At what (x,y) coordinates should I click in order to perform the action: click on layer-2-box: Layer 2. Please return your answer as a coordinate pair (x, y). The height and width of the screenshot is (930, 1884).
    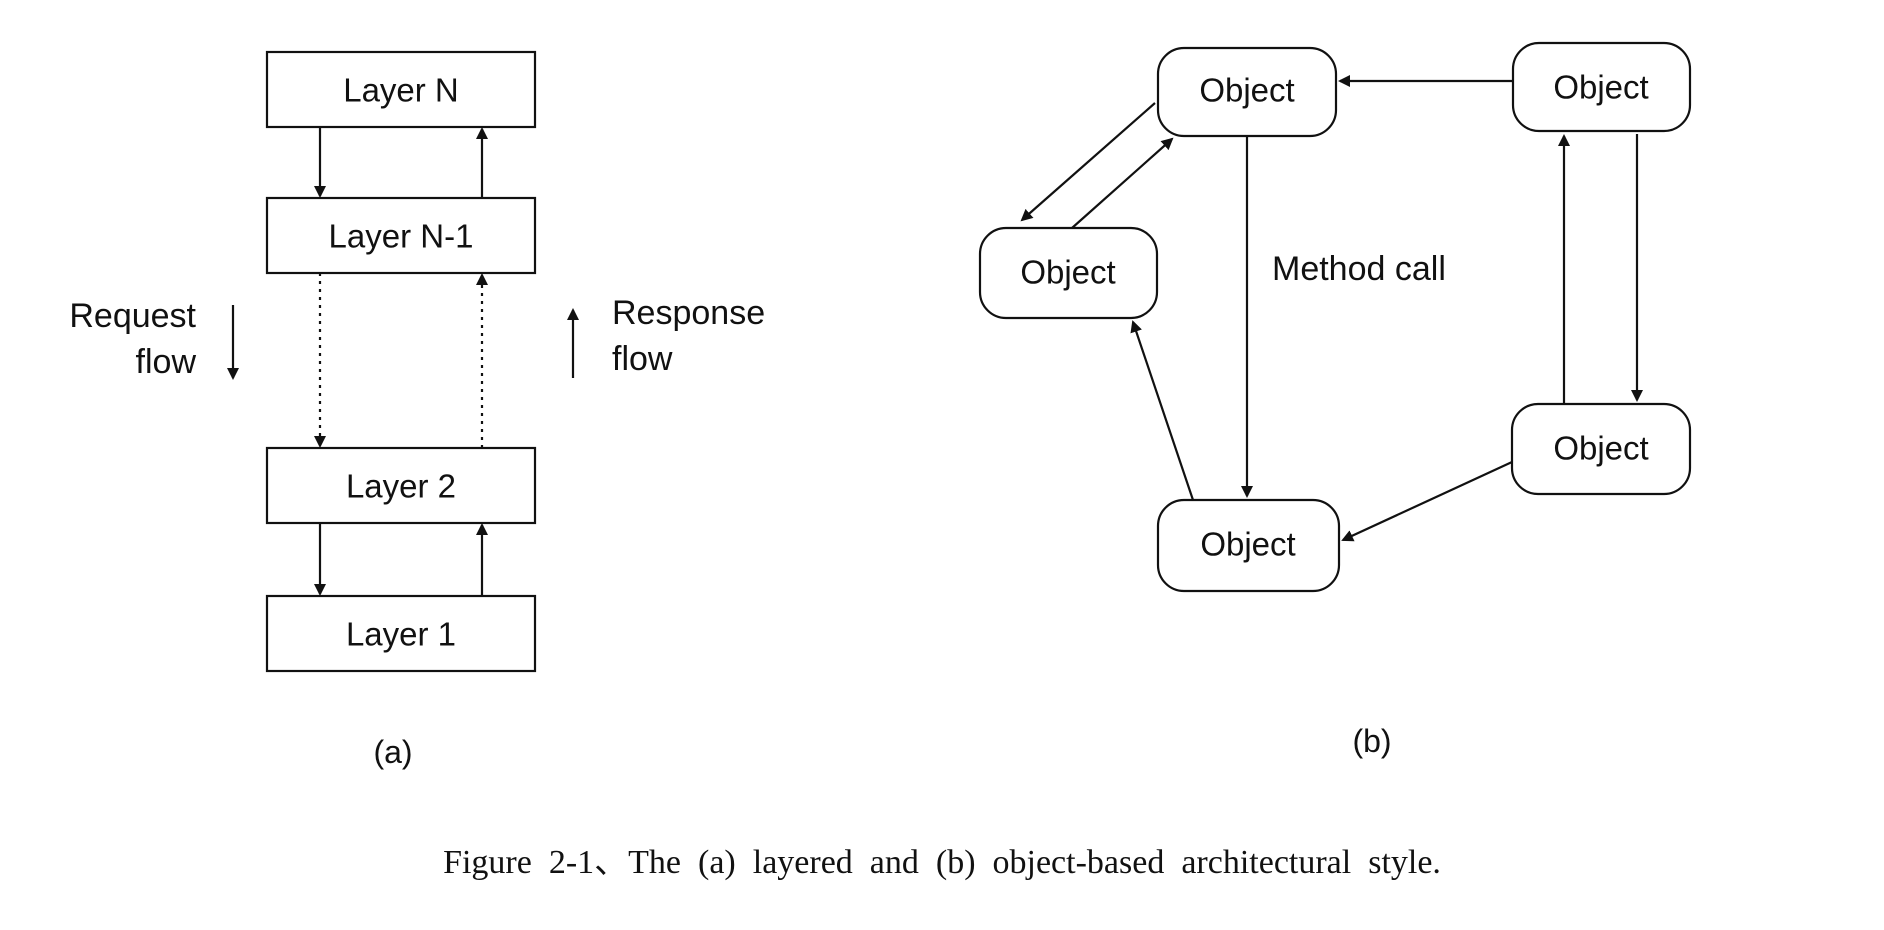
    Looking at the image, I should click on (401, 485).